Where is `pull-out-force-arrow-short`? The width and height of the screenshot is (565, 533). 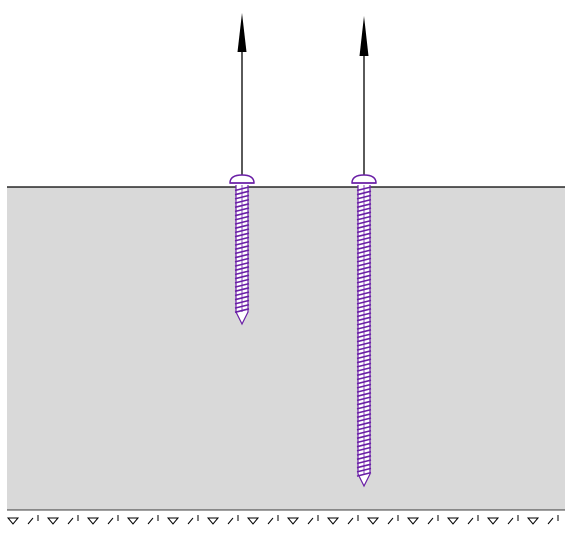
pull-out-force-arrow-short is located at coordinates (242, 95).